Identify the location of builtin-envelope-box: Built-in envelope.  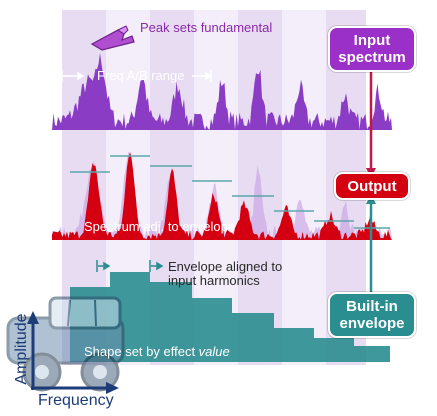
(372, 315).